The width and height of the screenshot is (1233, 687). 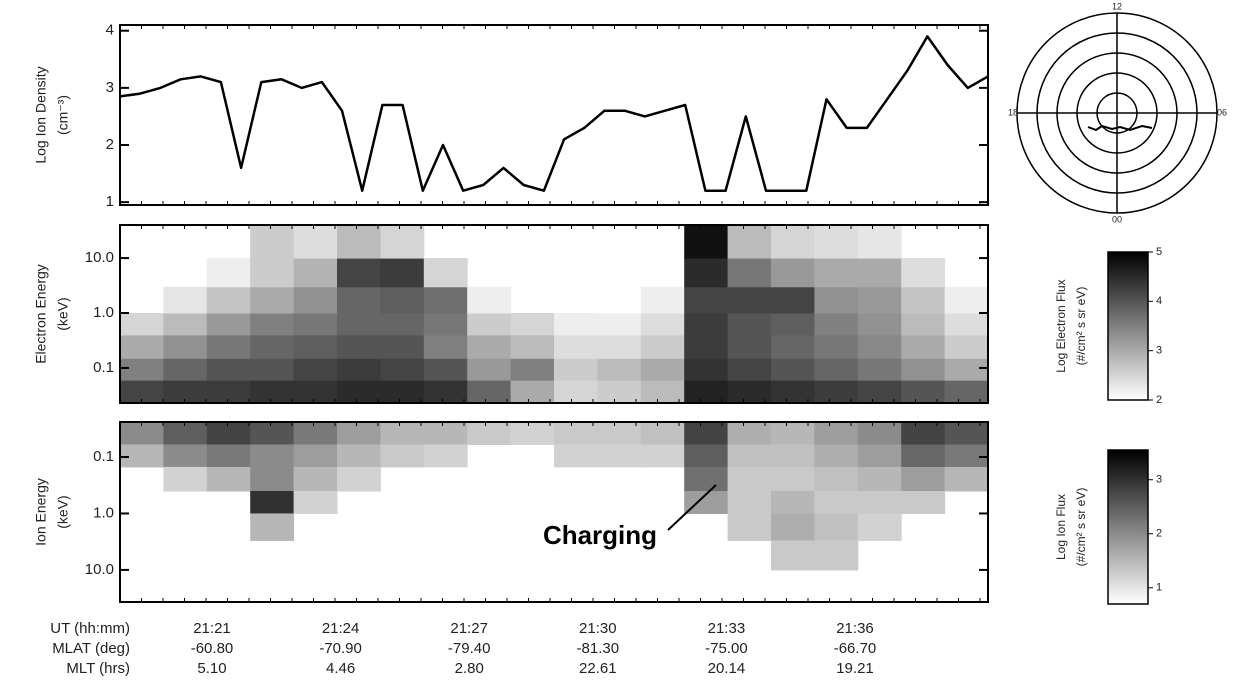 I want to click on annotation-arrow, so click(x=692, y=507).